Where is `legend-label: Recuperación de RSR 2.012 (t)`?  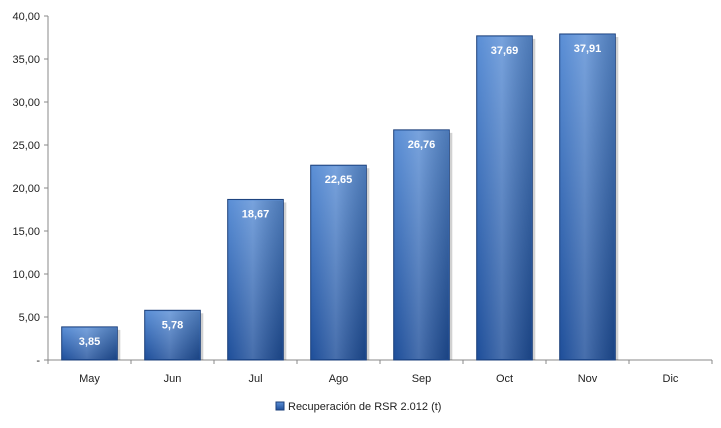
legend-label: Recuperación de RSR 2.012 (t) is located at coordinates (364, 407).